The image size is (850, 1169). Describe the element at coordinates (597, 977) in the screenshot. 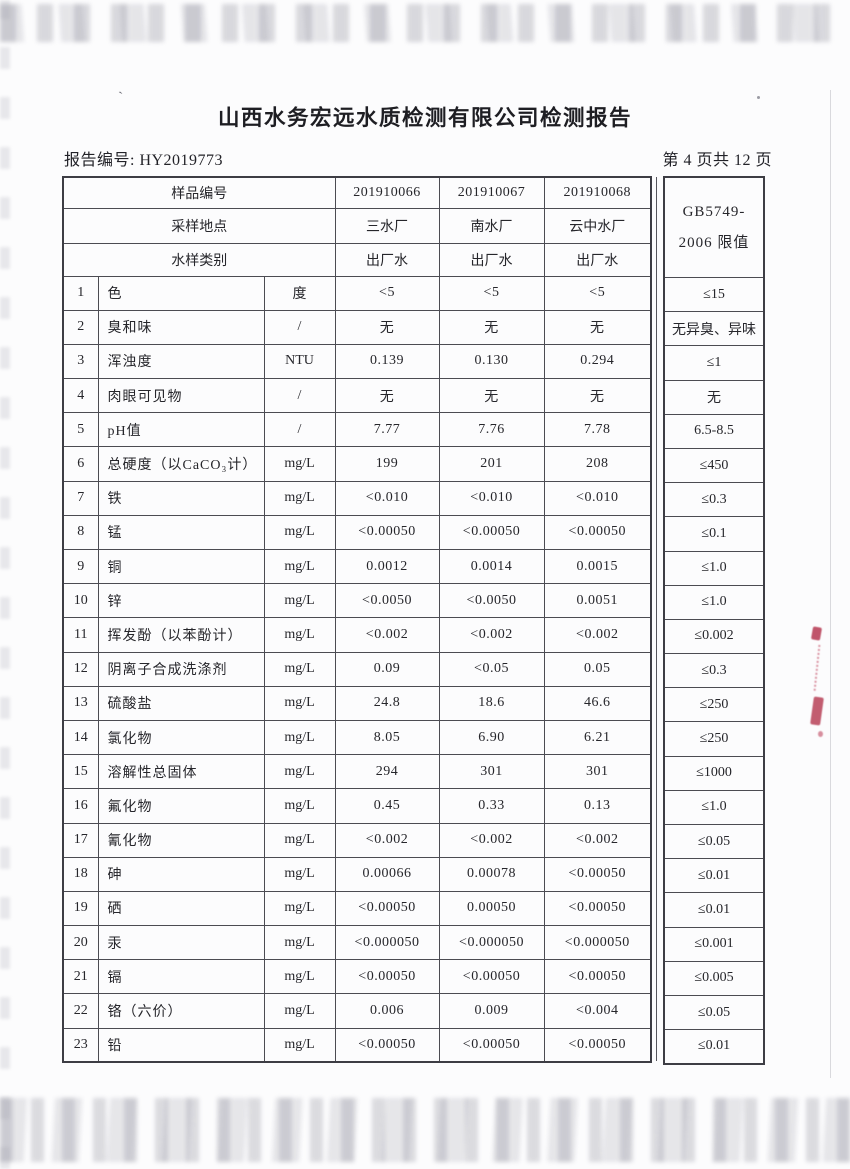

I see `sample3-value: <0.00050` at that location.